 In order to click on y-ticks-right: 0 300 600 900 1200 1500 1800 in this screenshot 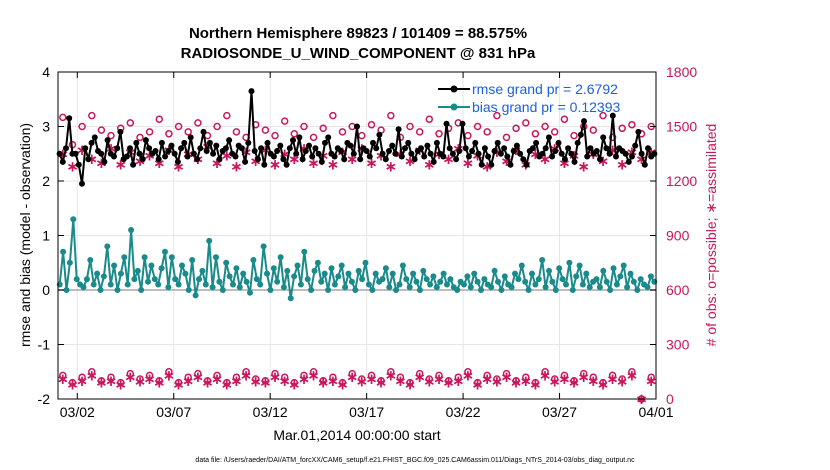, I will do `click(673, 235)`.